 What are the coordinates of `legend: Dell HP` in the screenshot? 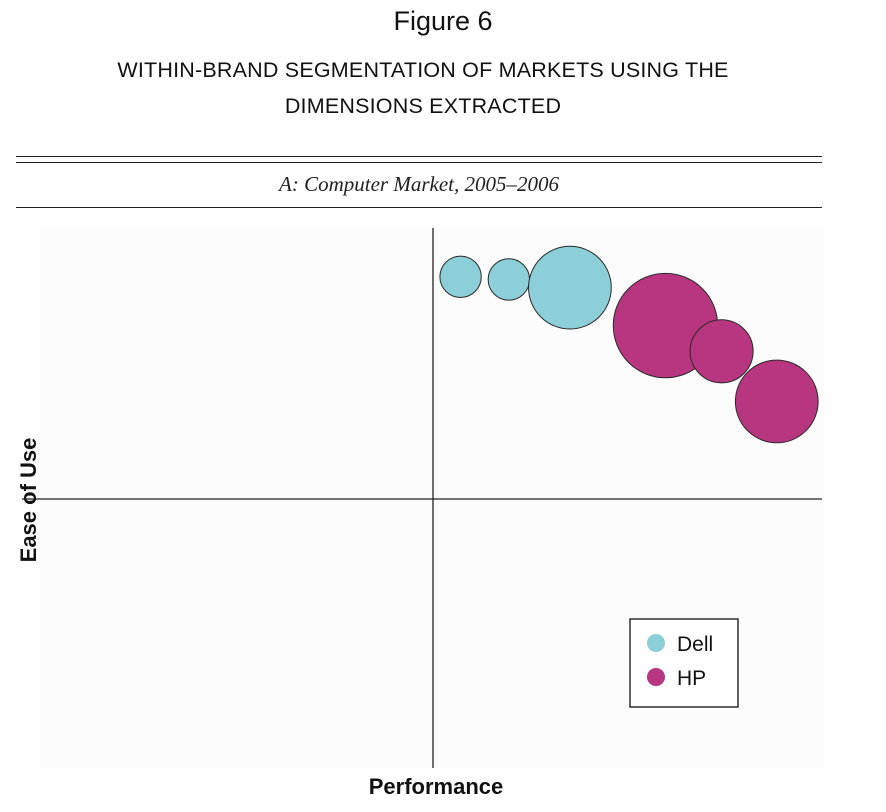 It's located at (684, 663).